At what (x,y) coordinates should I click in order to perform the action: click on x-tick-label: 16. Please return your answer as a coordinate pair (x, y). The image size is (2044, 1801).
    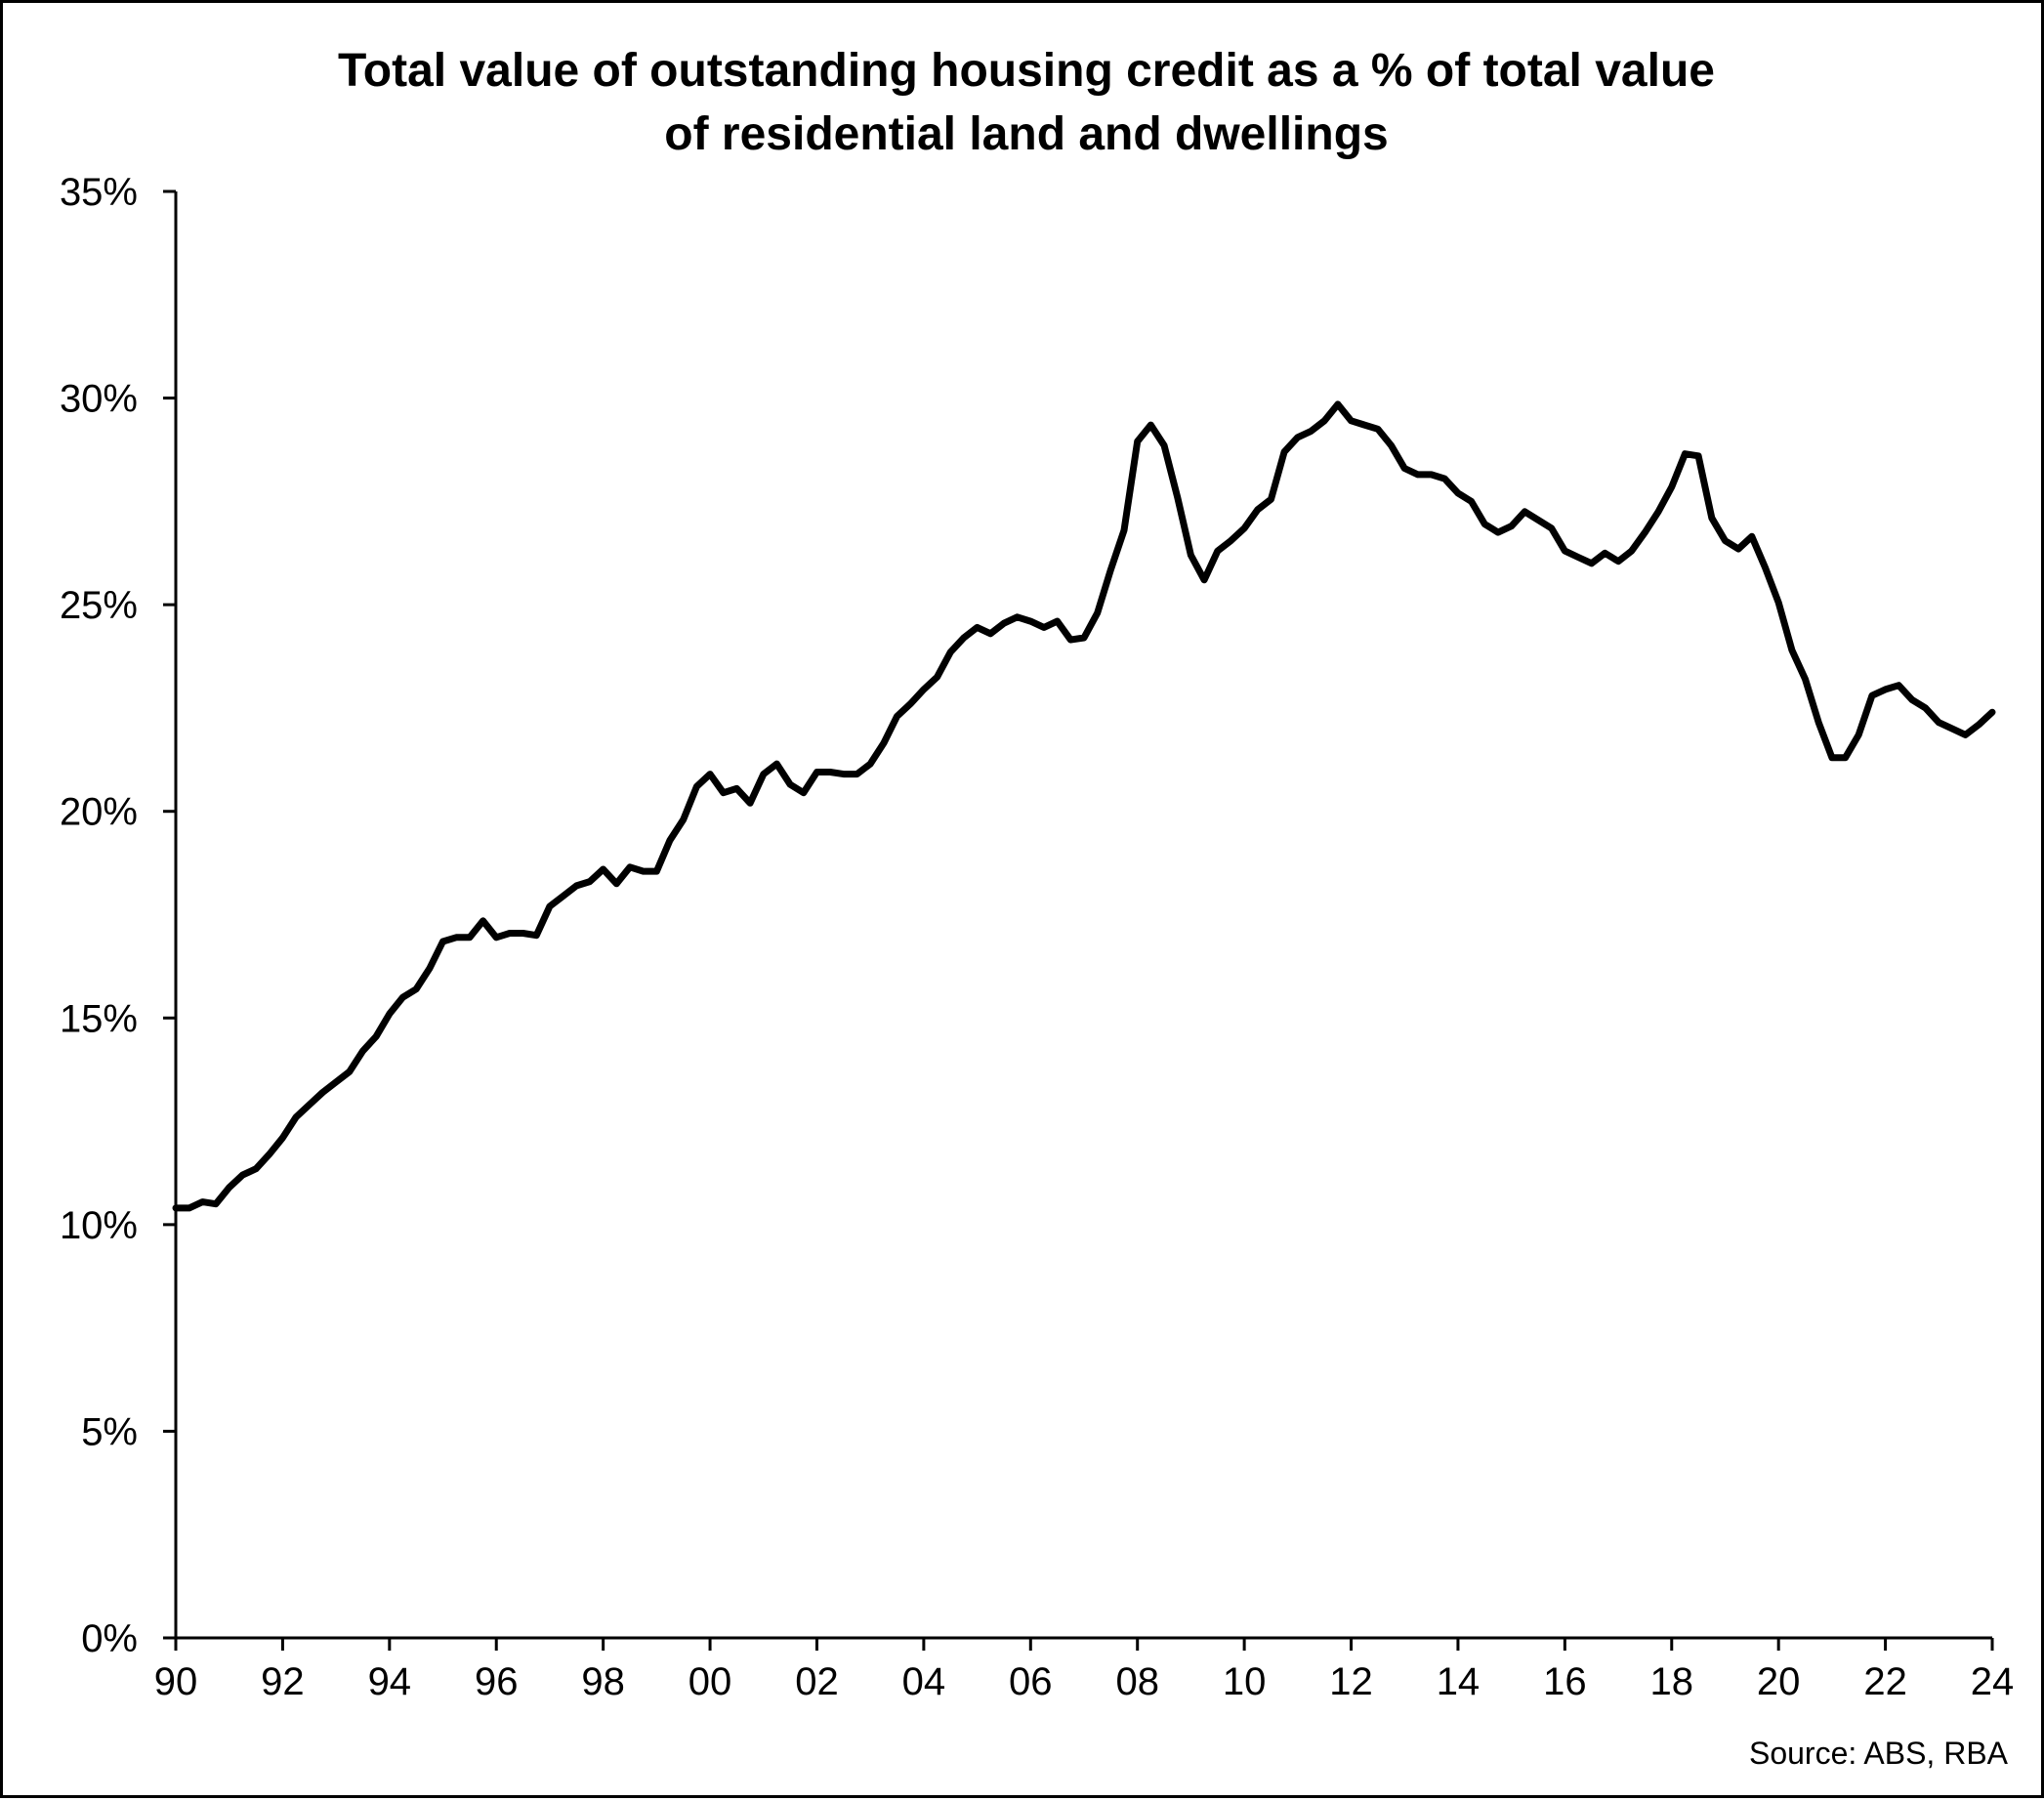
    Looking at the image, I should click on (1565, 1681).